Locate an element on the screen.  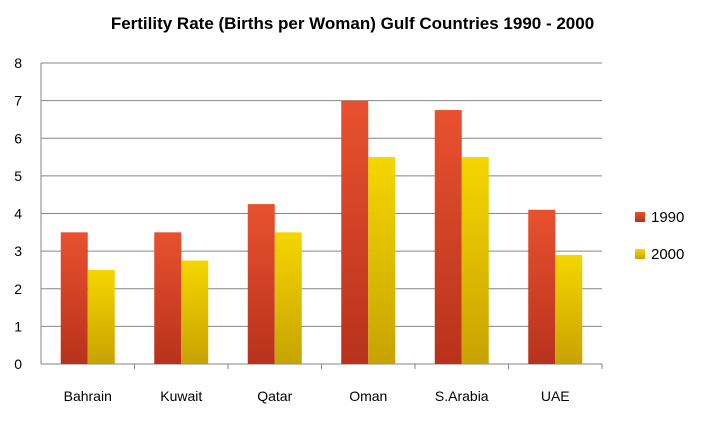
legend-swatch-2000 is located at coordinates (640, 254).